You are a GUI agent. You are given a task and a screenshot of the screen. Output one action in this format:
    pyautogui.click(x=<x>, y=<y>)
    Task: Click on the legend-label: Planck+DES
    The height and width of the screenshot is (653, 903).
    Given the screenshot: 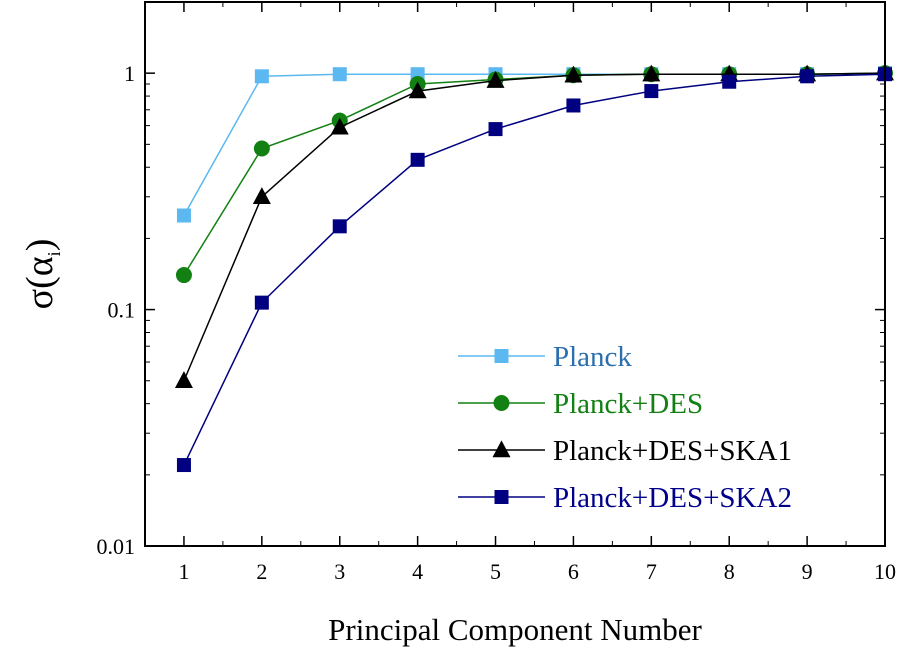 What is the action you would take?
    pyautogui.click(x=628, y=404)
    